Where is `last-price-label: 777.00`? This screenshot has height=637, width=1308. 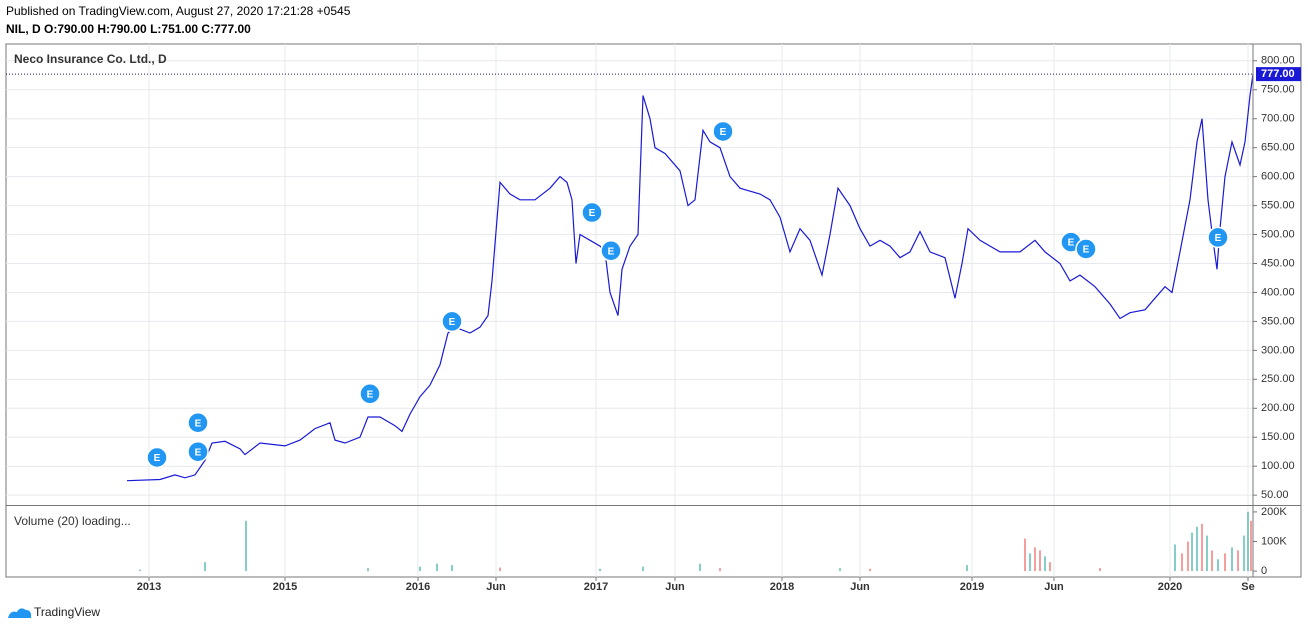 last-price-label: 777.00 is located at coordinates (1278, 74).